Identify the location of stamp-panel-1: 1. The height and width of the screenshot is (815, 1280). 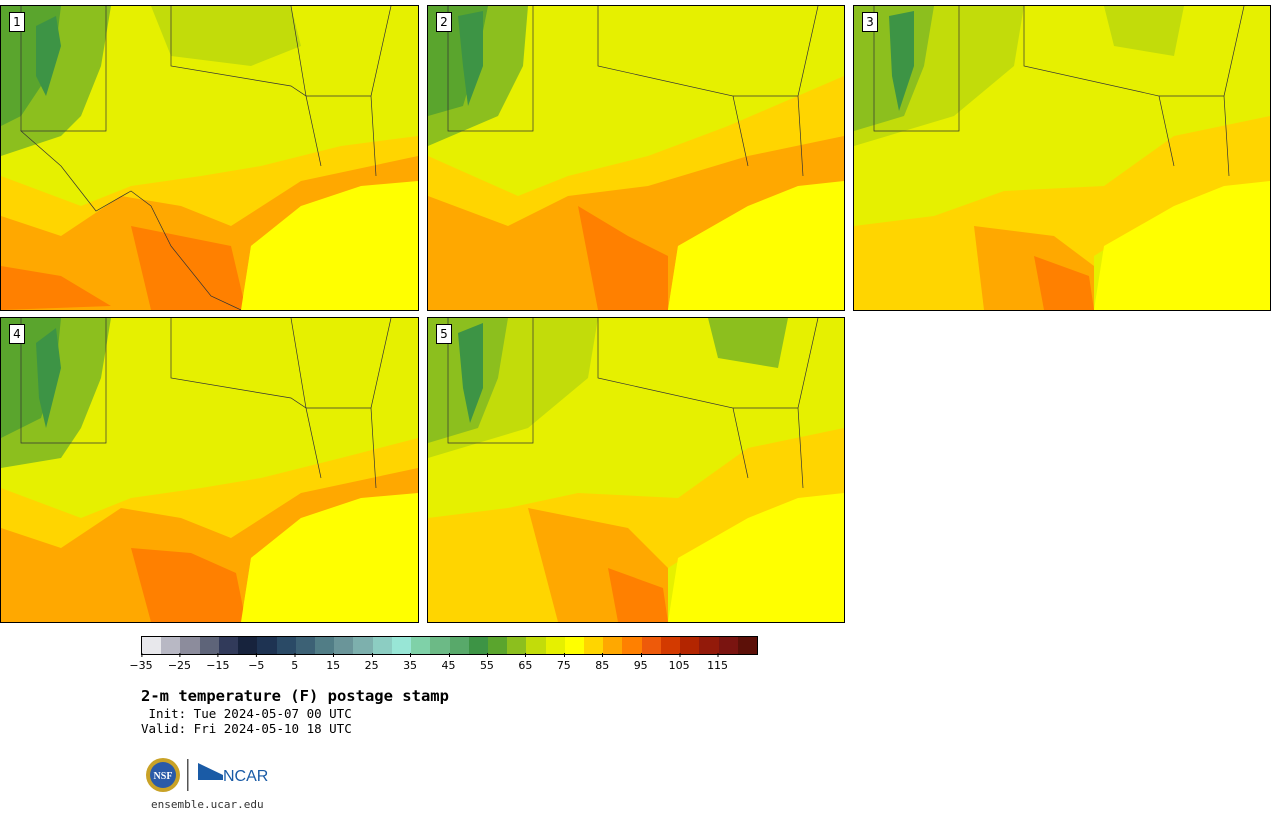
(209, 158).